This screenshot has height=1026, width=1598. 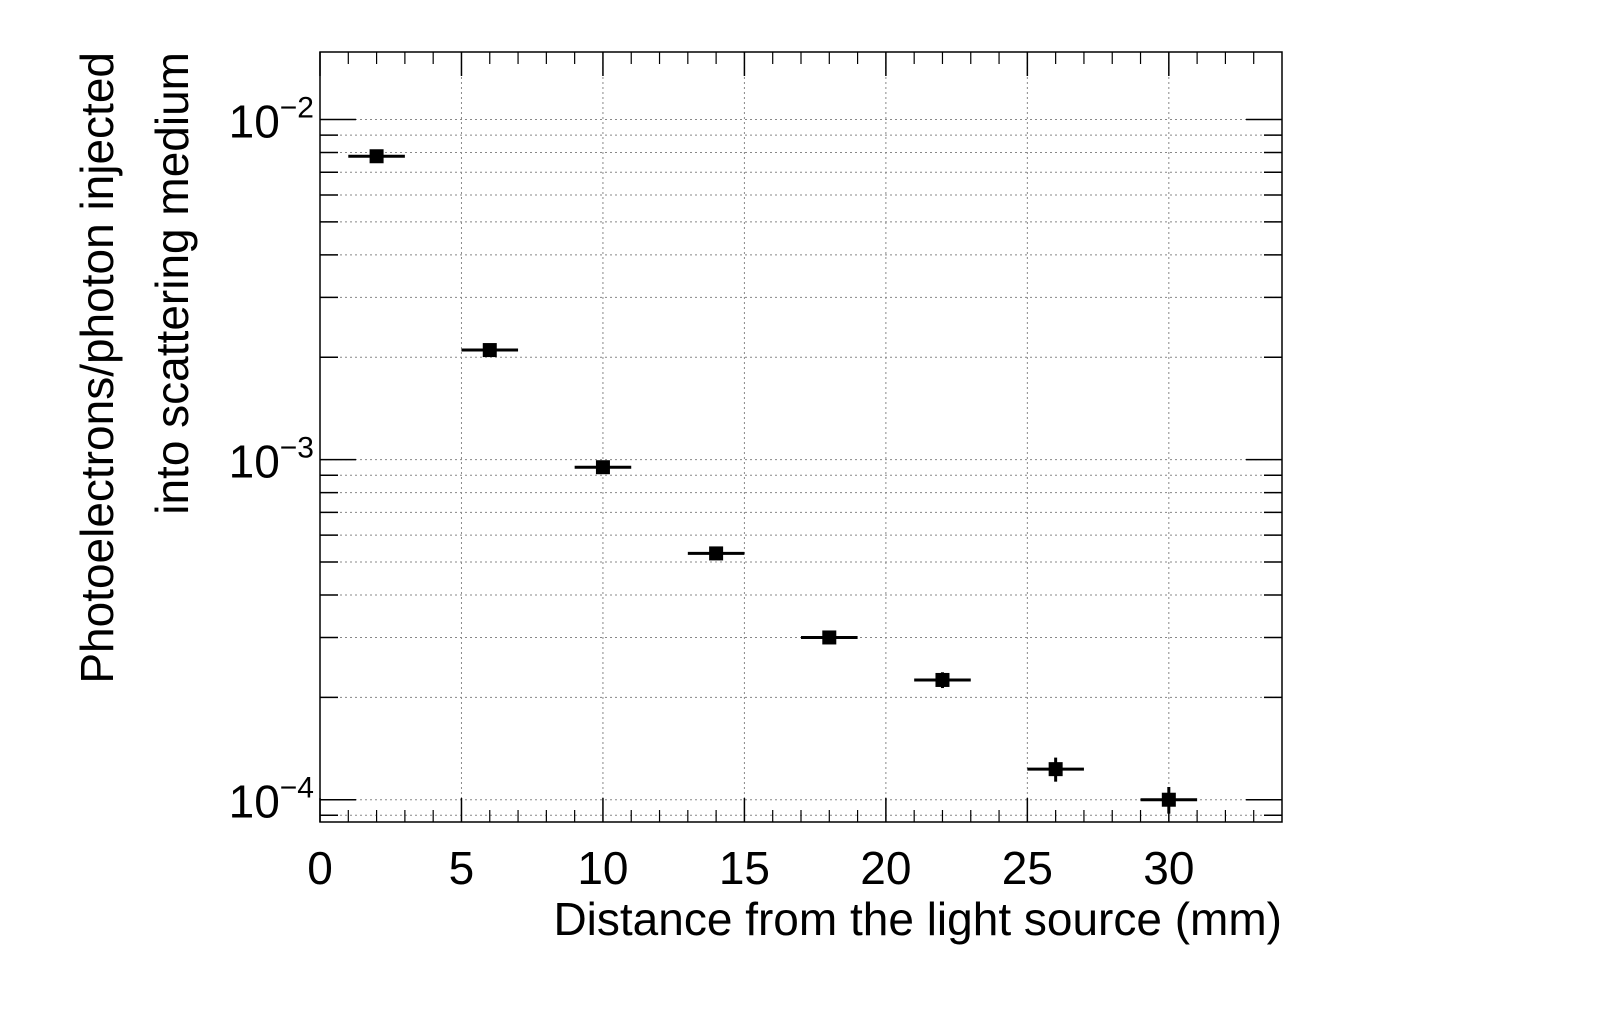 I want to click on x-tick-label: 20, so click(x=885, y=868).